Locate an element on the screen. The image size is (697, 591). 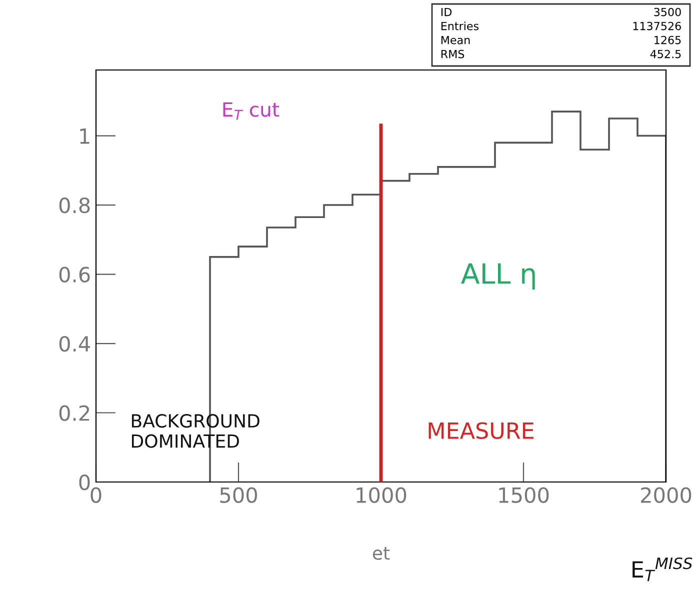
y-tick-label: 0.8 is located at coordinates (74, 205).